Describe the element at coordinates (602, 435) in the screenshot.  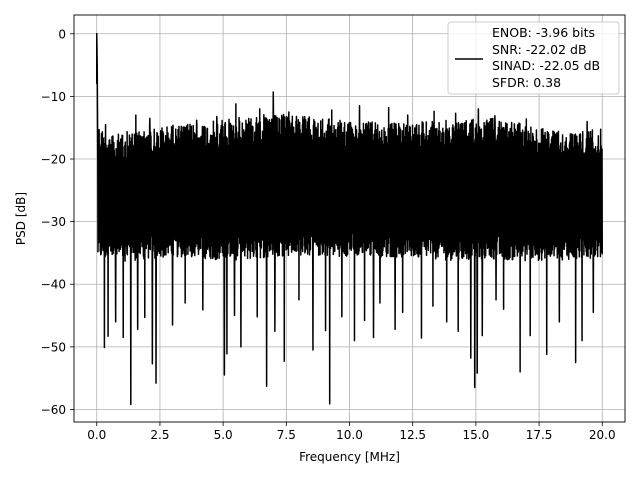
I see `x-tick-label: 20.0` at that location.